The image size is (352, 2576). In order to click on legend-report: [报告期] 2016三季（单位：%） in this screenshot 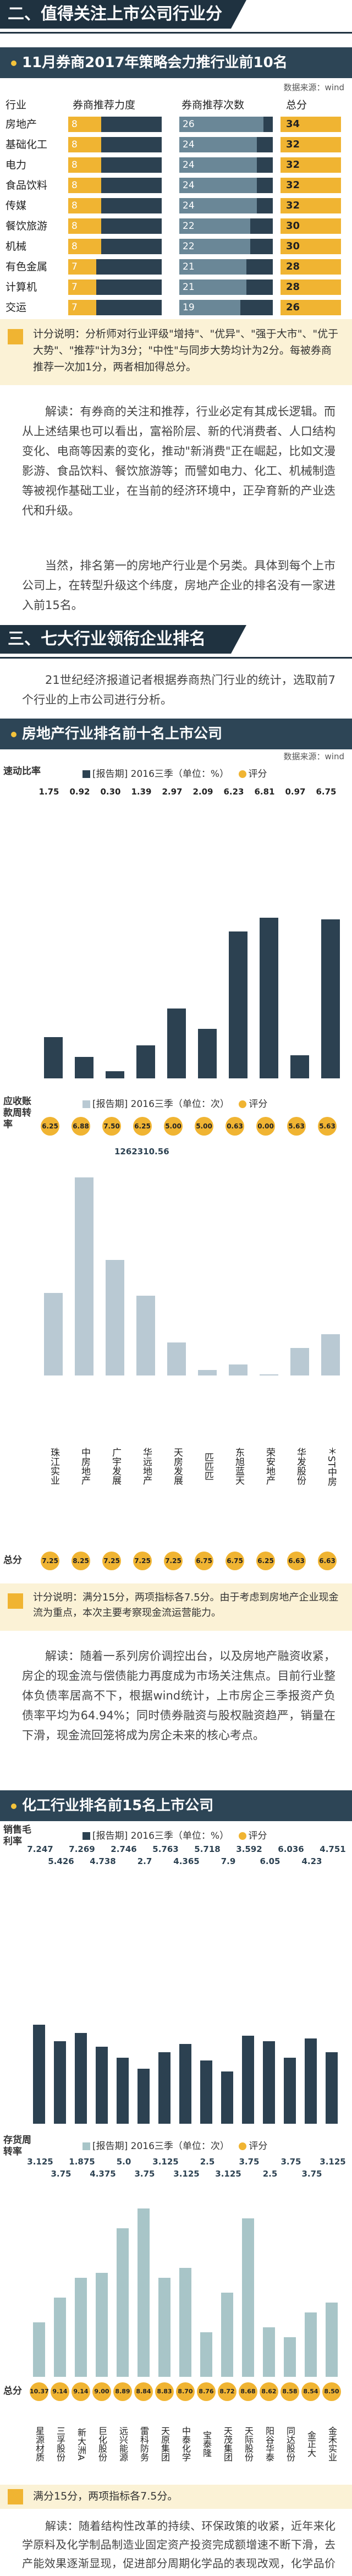, I will do `click(160, 1835)`.